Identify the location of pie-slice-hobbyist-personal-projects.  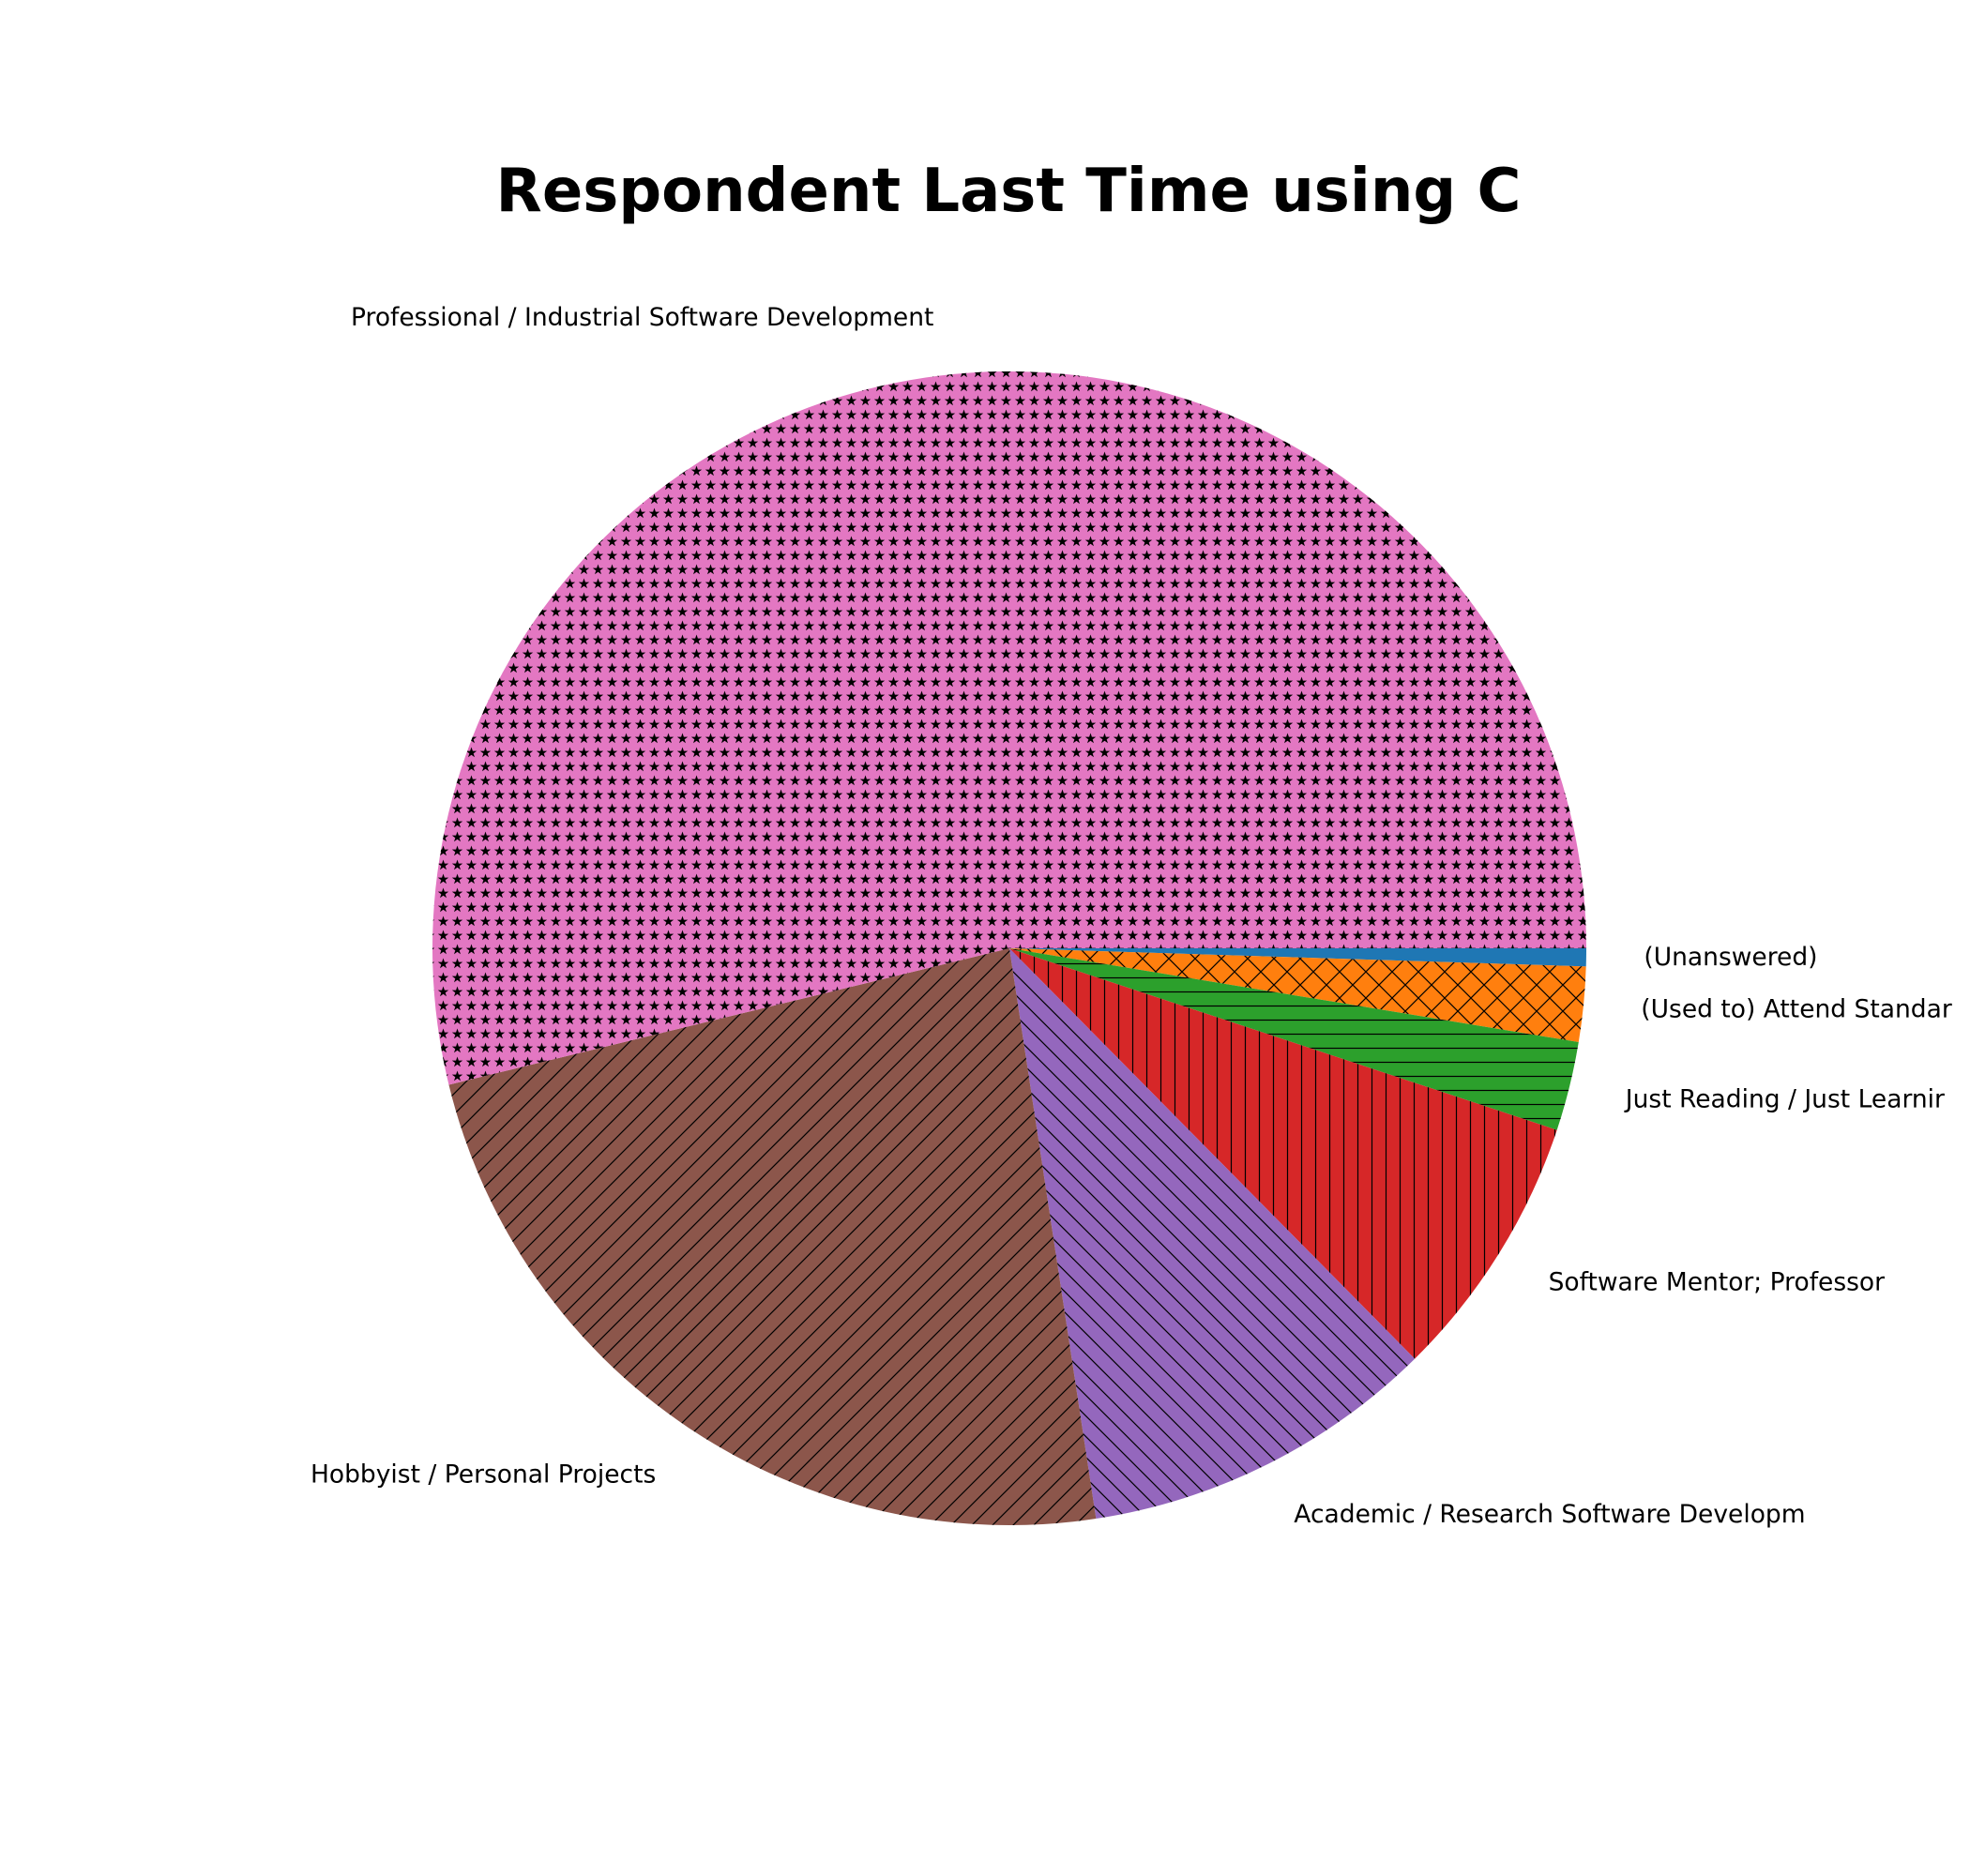
(773, 1236).